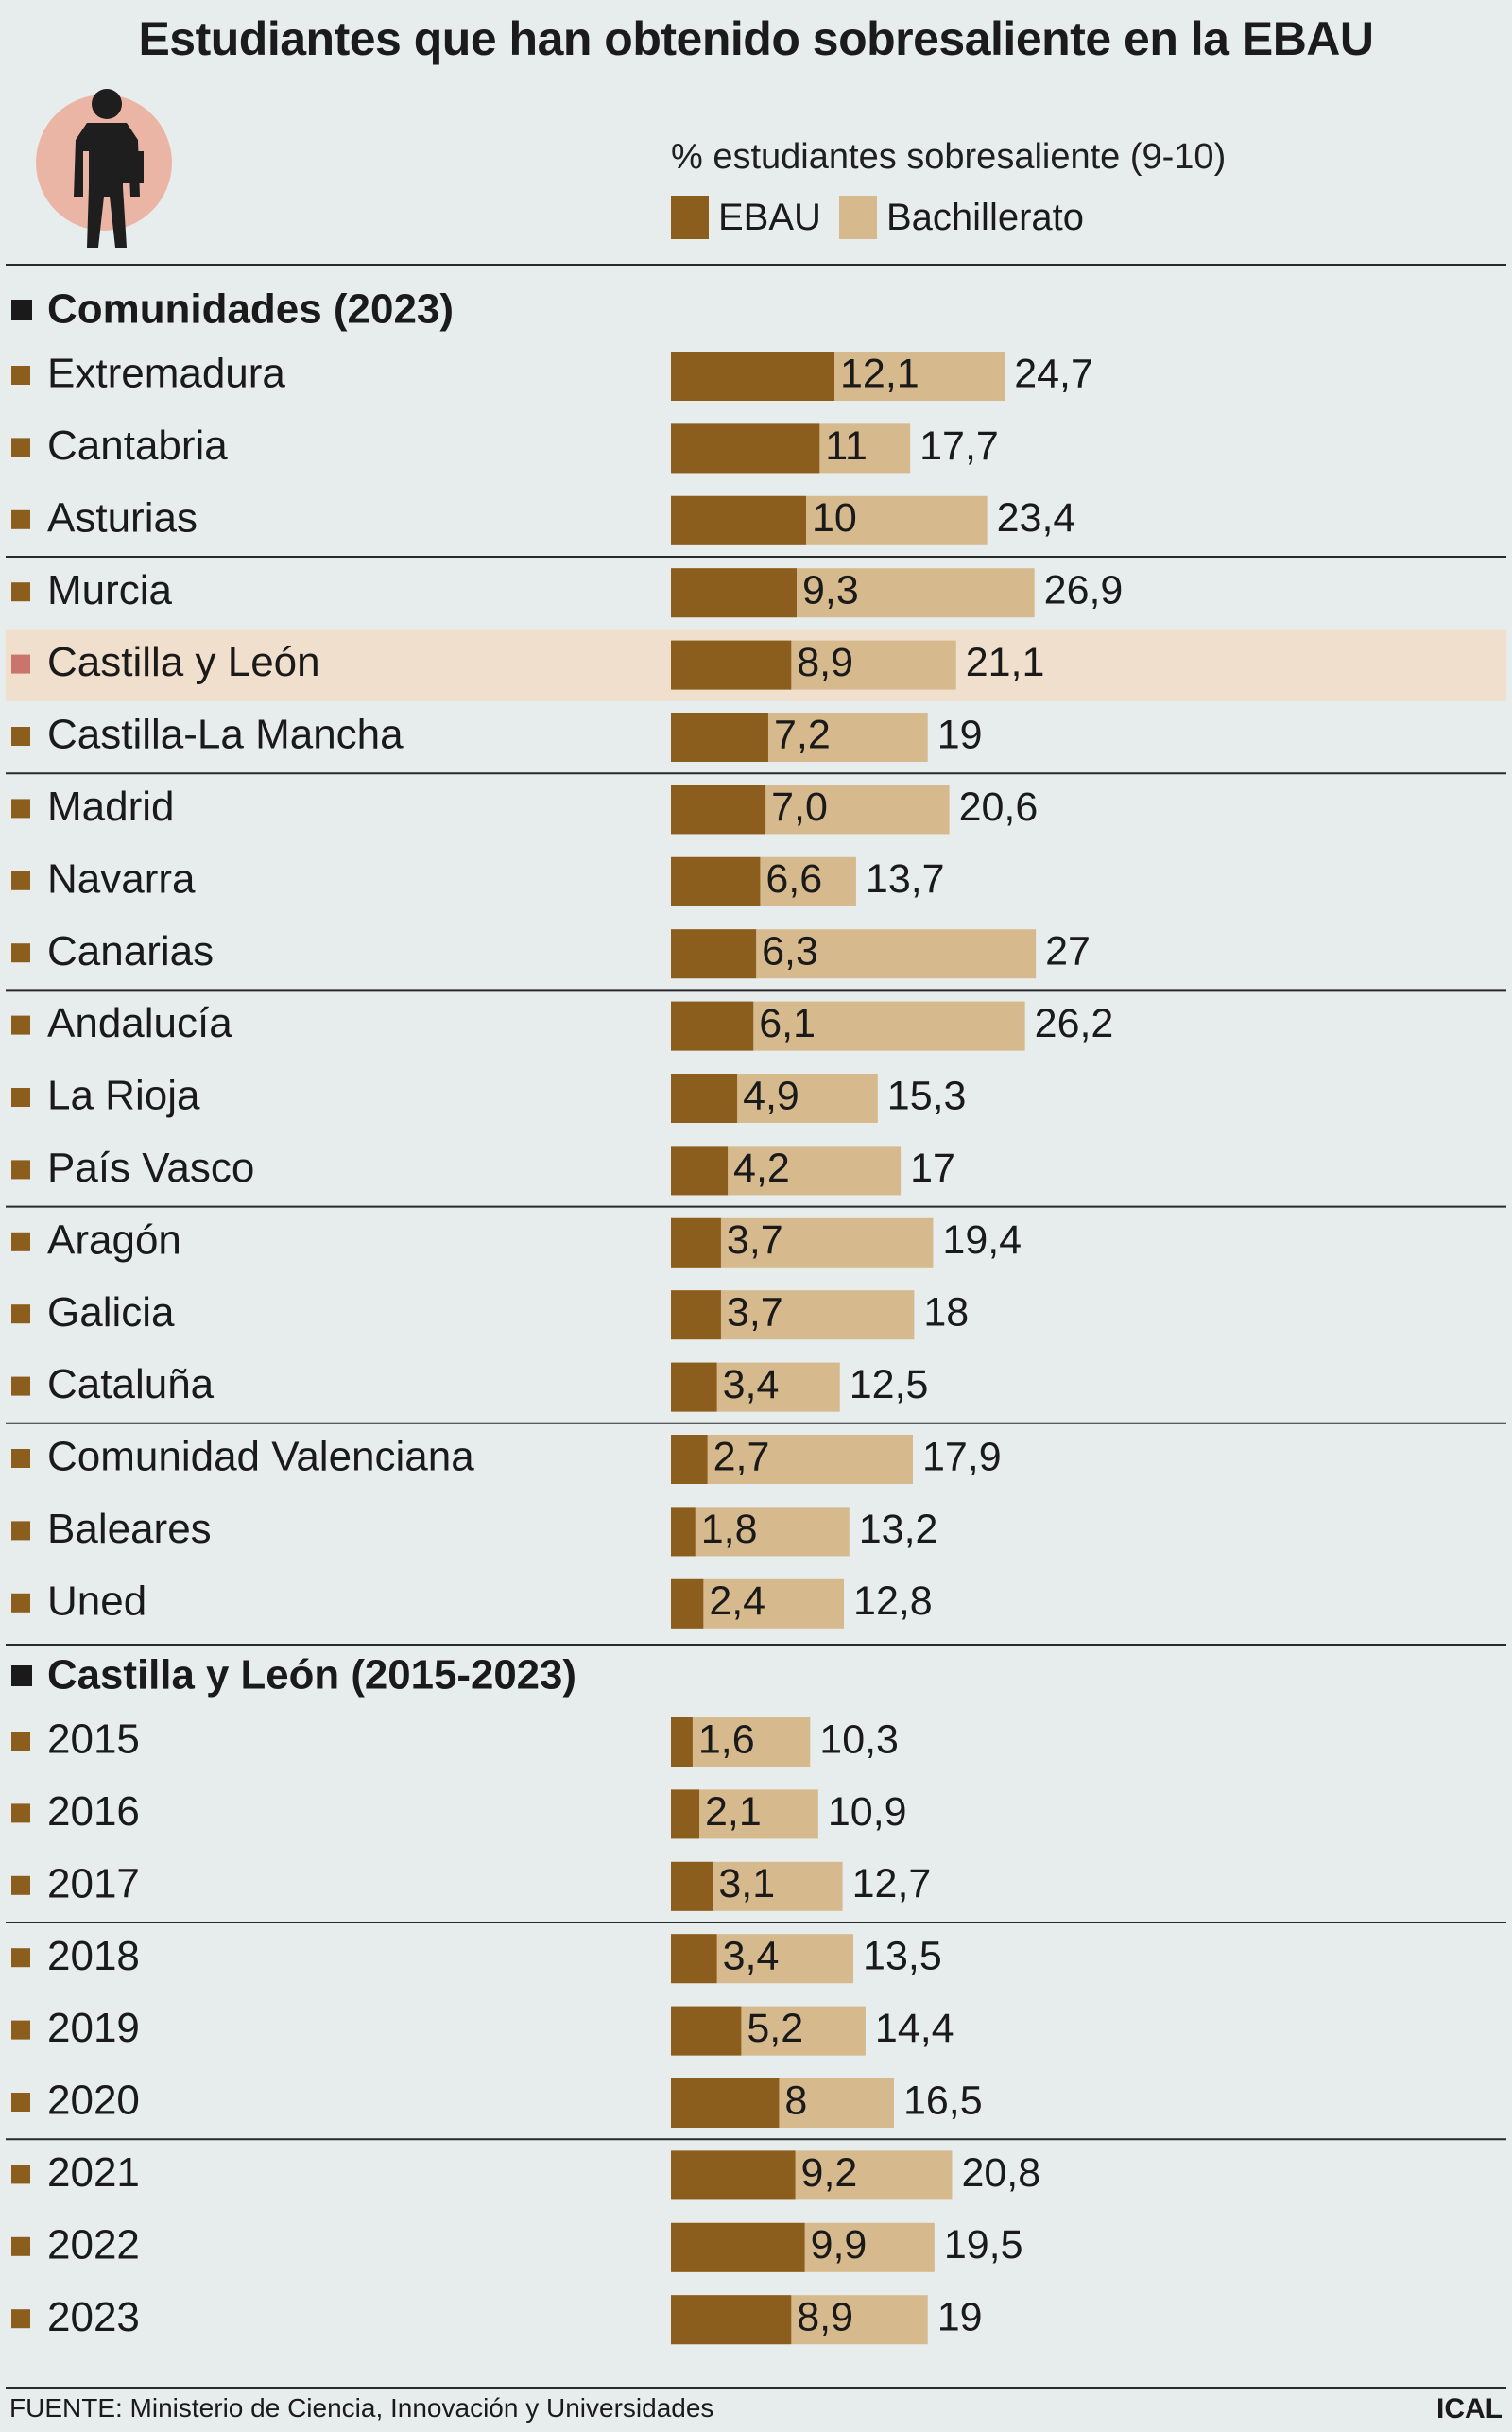 The width and height of the screenshot is (1512, 2432). I want to click on data-label-ebau: 4,2, so click(761, 1168).